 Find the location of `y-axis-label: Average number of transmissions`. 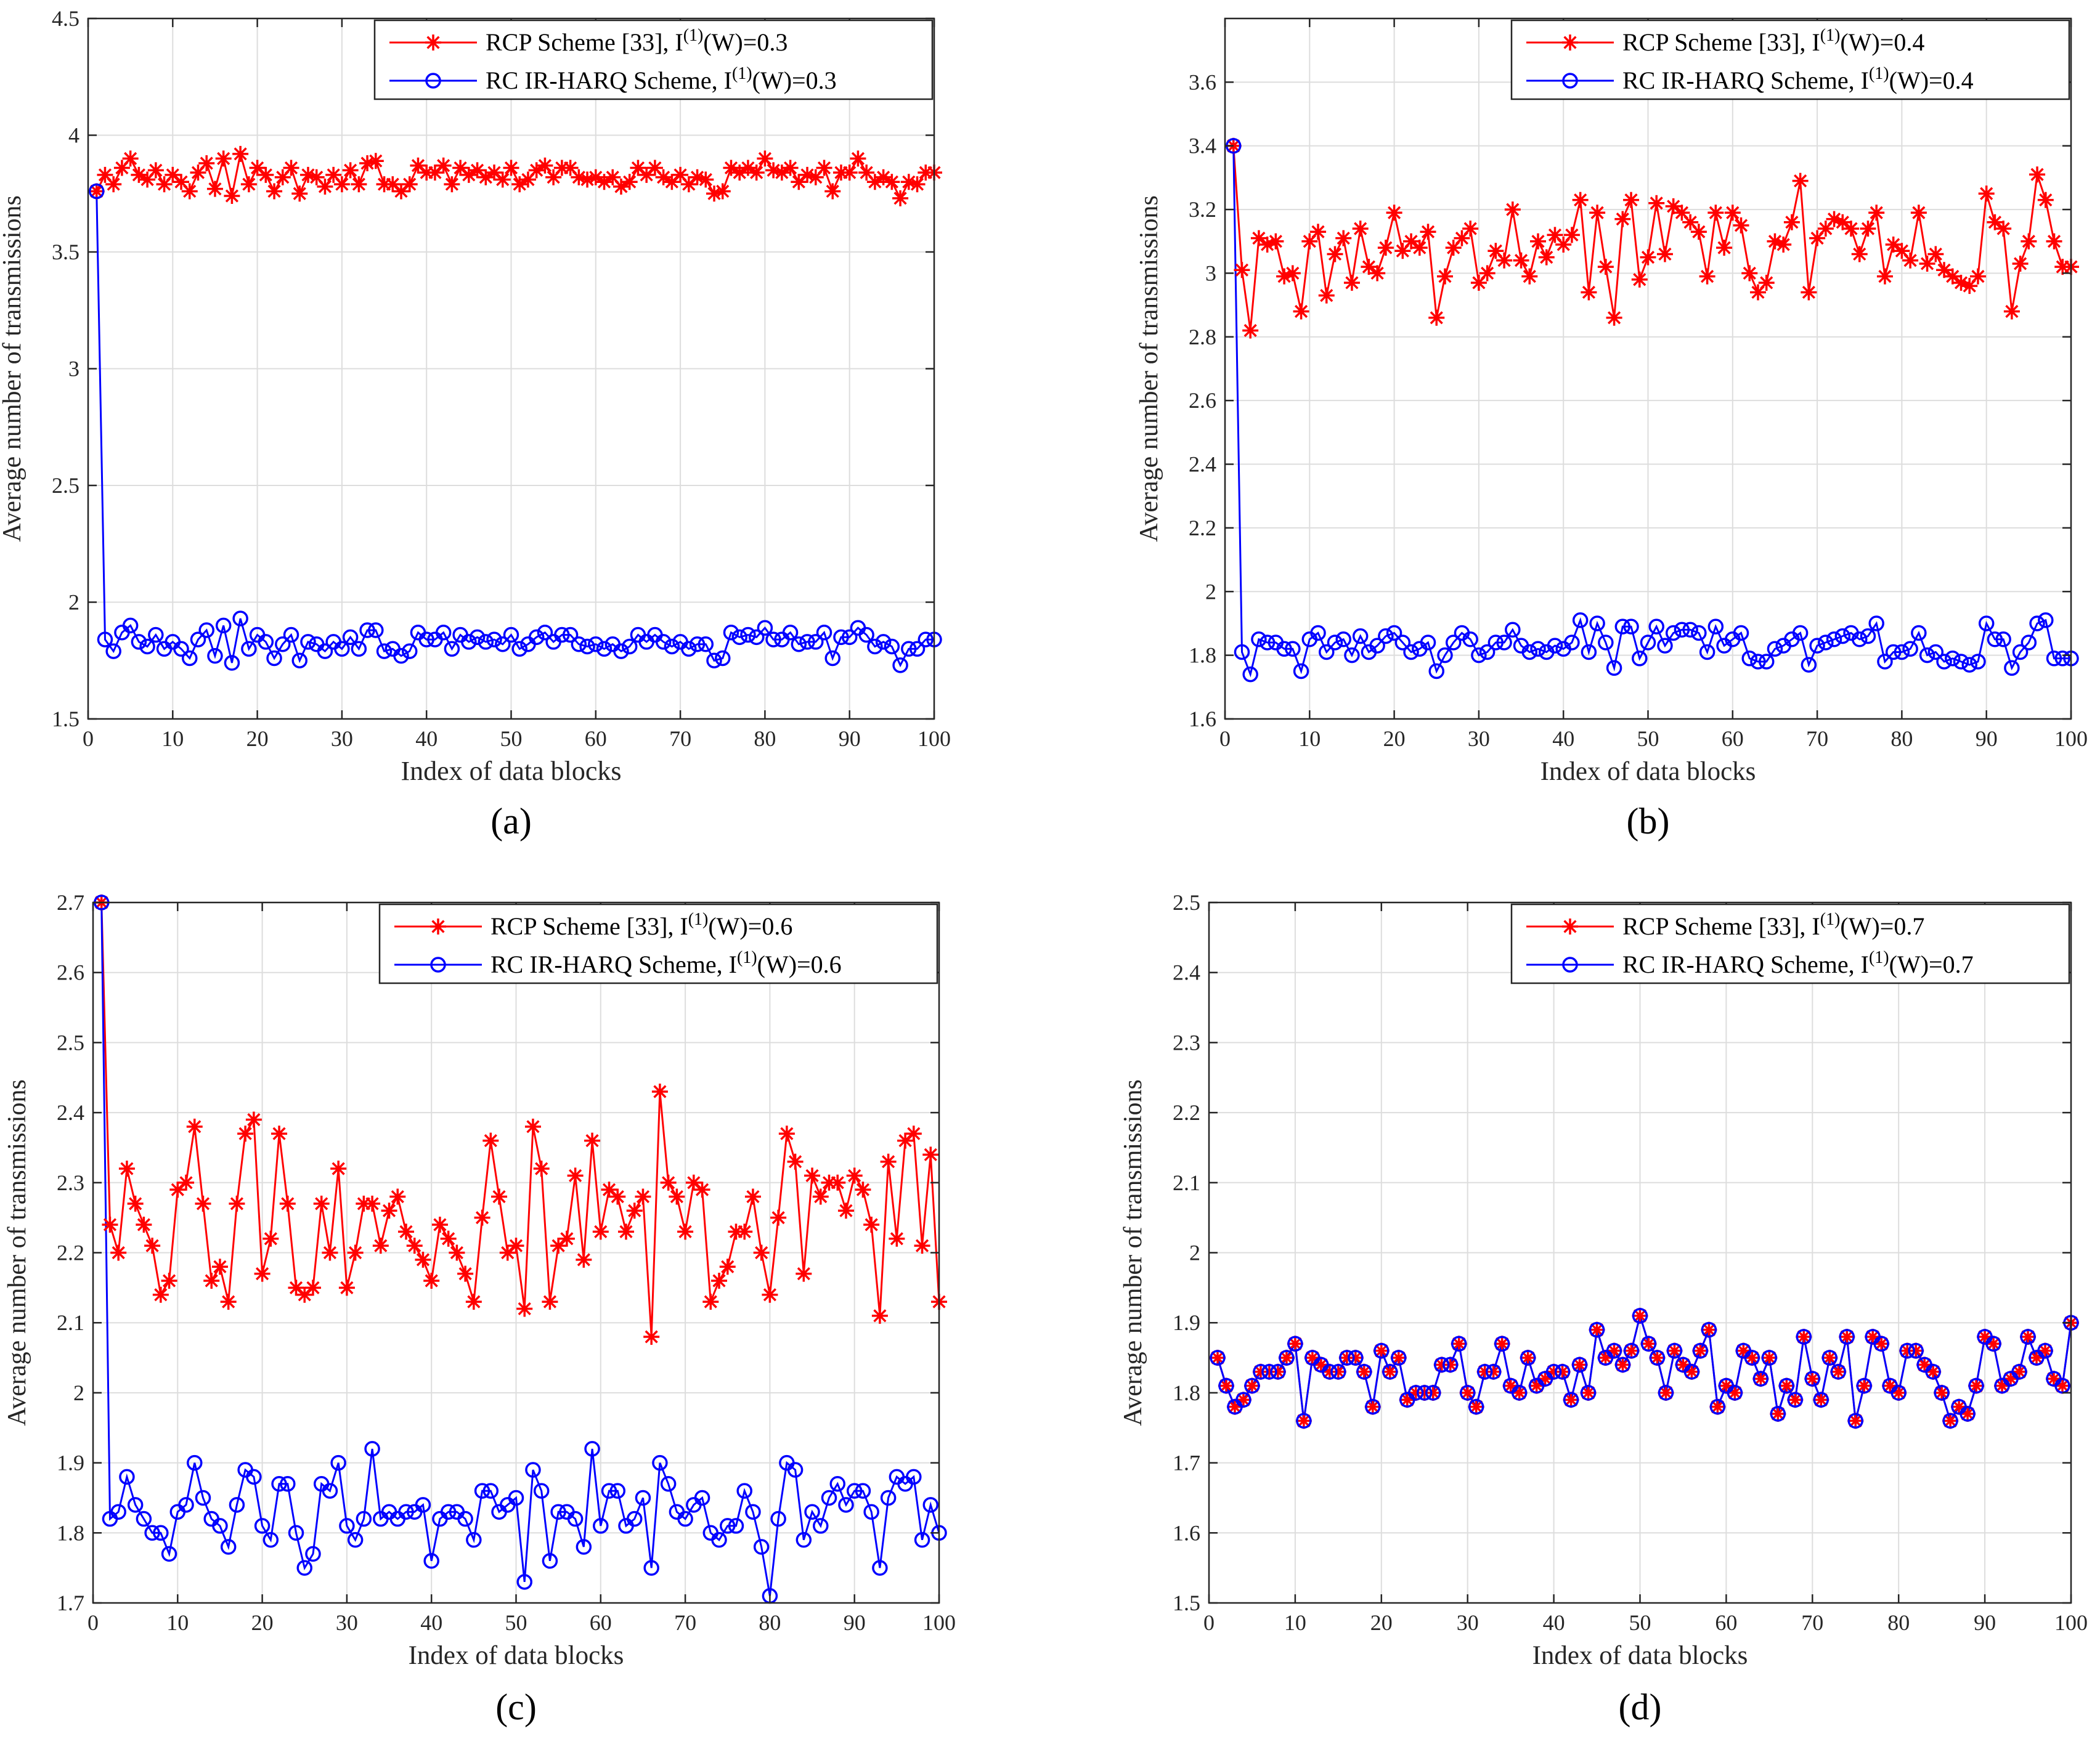

y-axis-label: Average number of transmissions is located at coordinates (17, 1252).